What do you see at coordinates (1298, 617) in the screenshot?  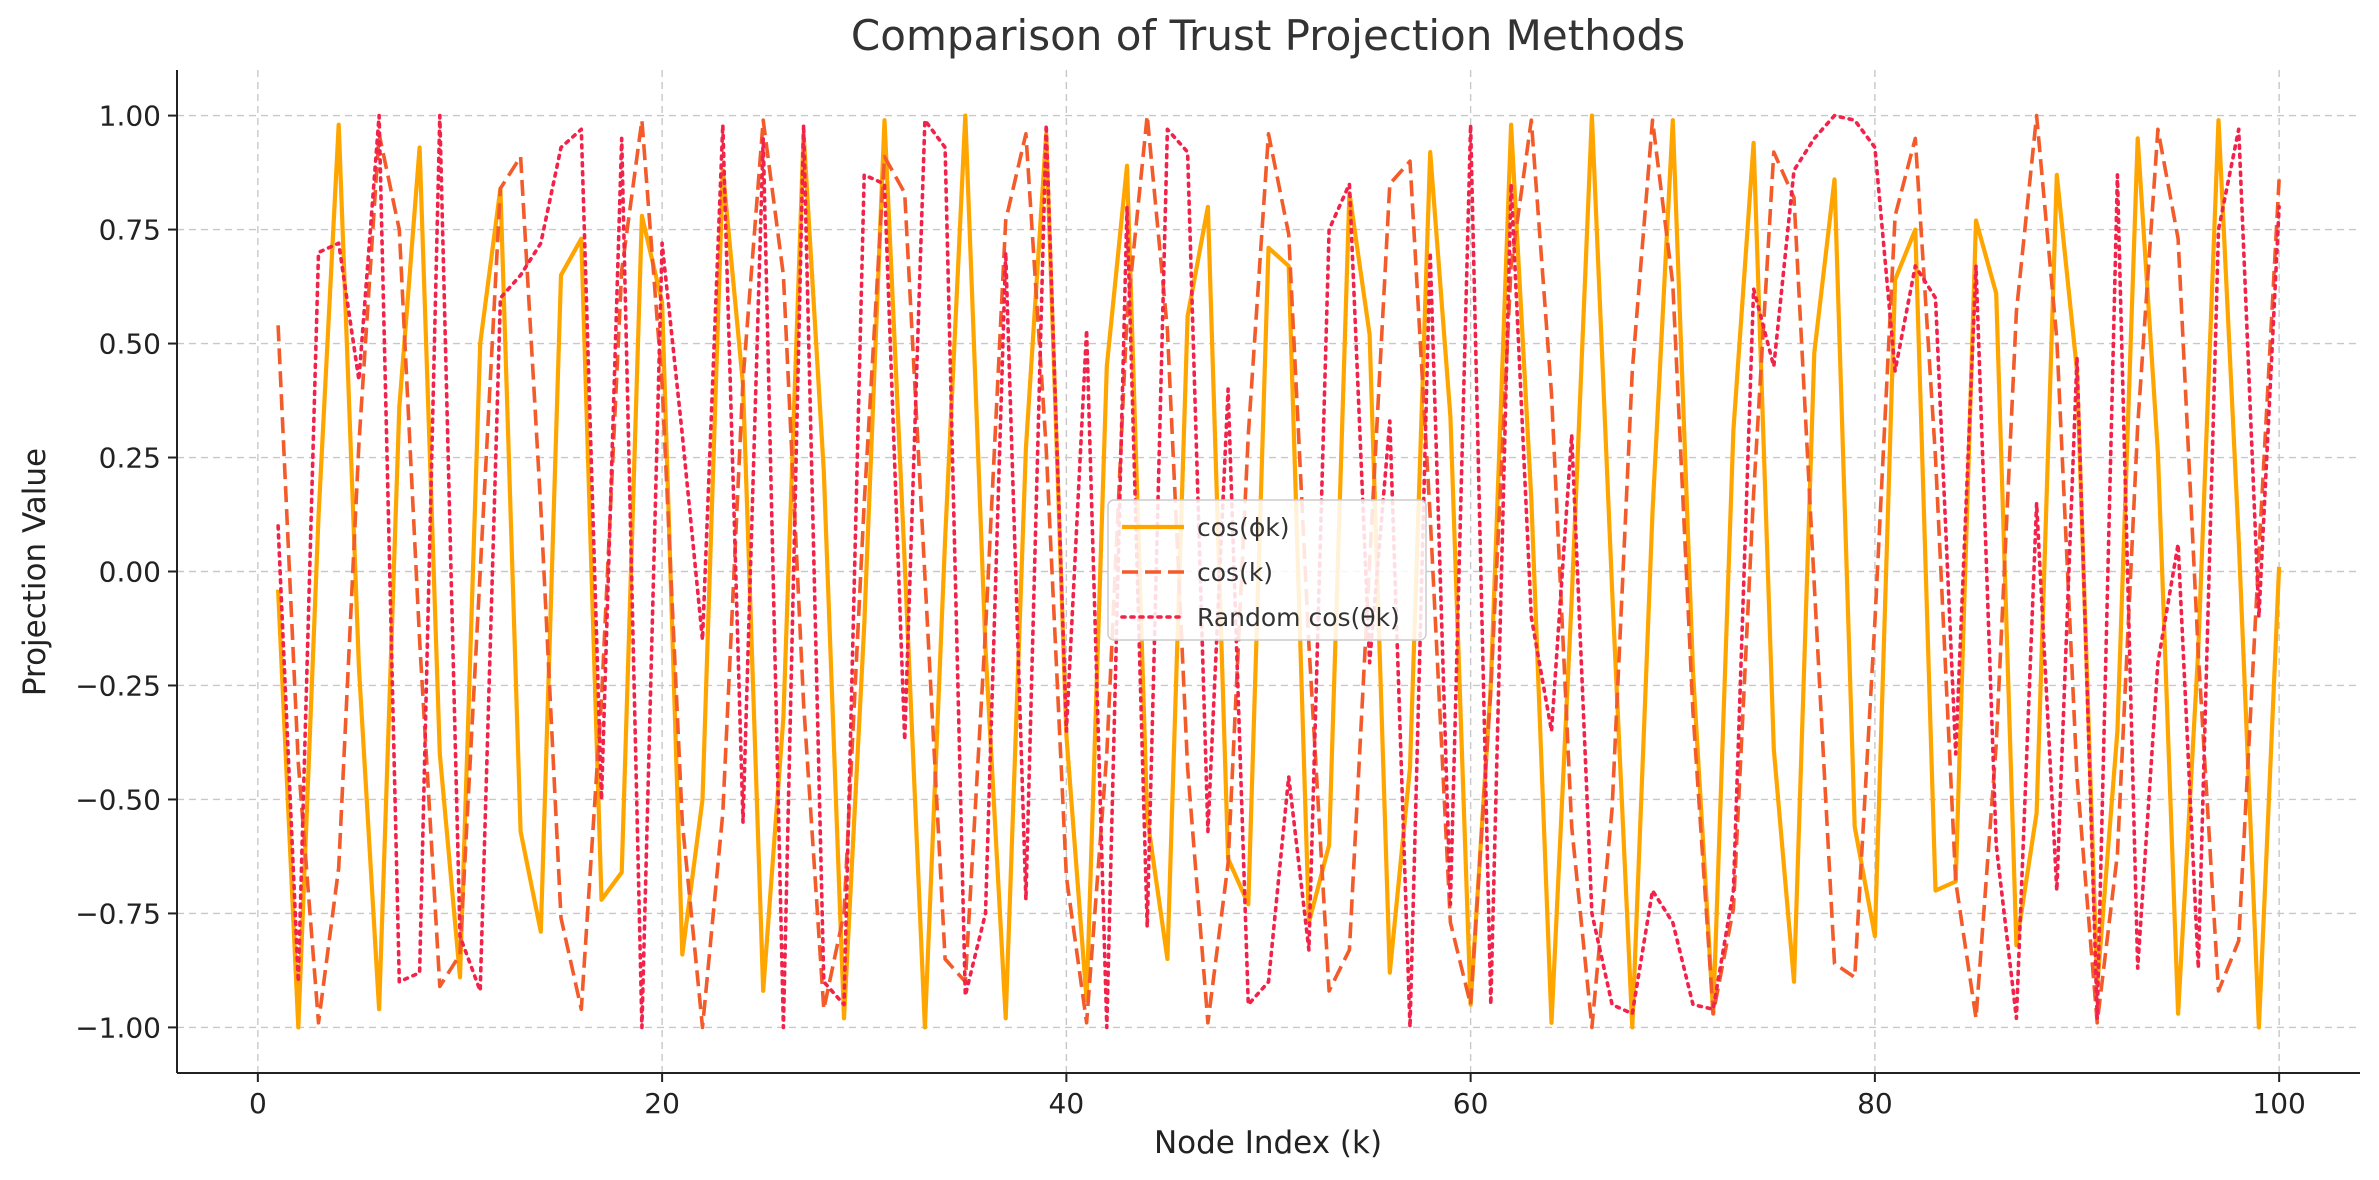 I see `legend-label-3: Random cos(θk)` at bounding box center [1298, 617].